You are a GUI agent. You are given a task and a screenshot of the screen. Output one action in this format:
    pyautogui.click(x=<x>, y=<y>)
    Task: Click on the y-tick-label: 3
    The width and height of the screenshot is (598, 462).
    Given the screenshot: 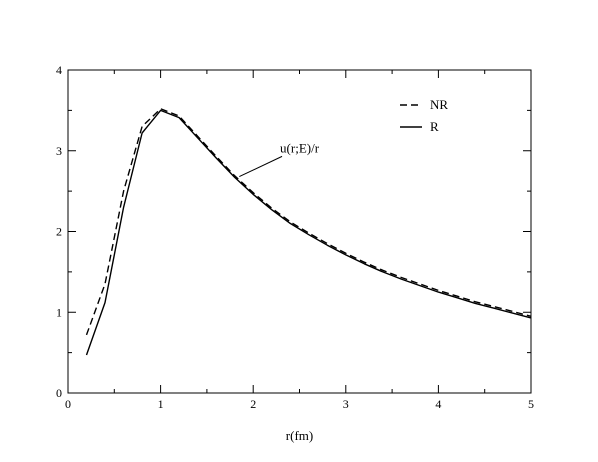 What is the action you would take?
    pyautogui.click(x=59, y=151)
    